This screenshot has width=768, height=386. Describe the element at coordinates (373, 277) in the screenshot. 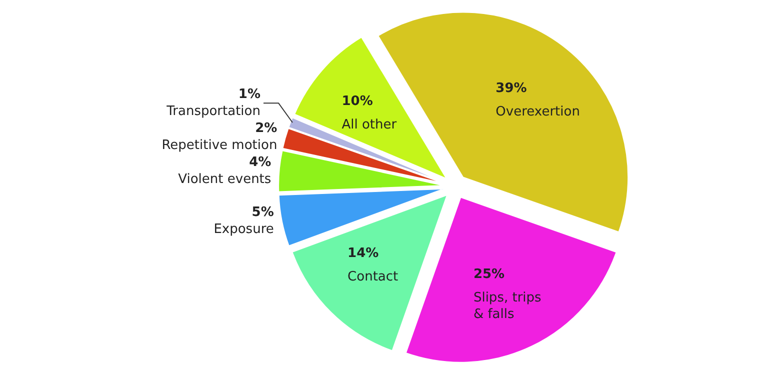

I see `slice-label: Contact` at that location.